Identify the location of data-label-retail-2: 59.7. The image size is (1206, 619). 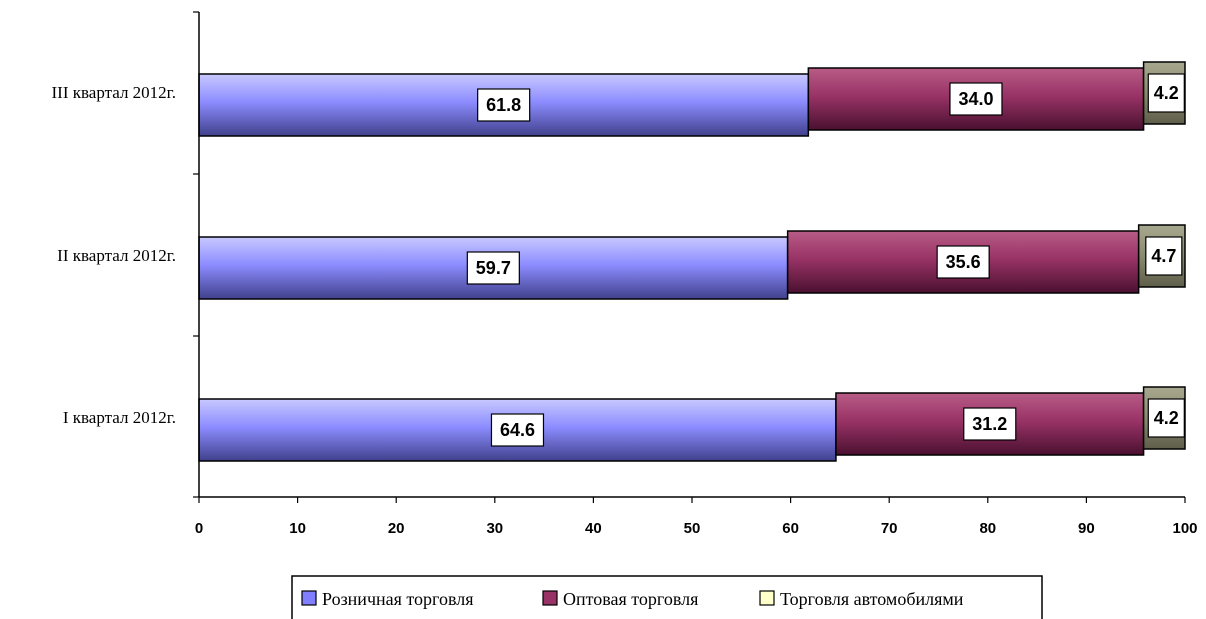
(493, 268).